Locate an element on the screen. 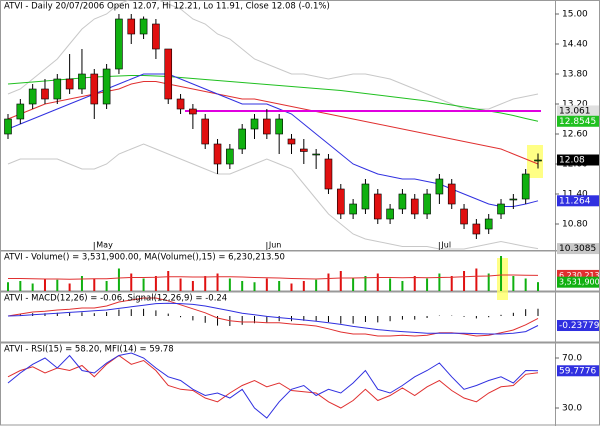 This screenshot has height=426, width=600. value-tag-label: 3,531,900 is located at coordinates (579, 282).